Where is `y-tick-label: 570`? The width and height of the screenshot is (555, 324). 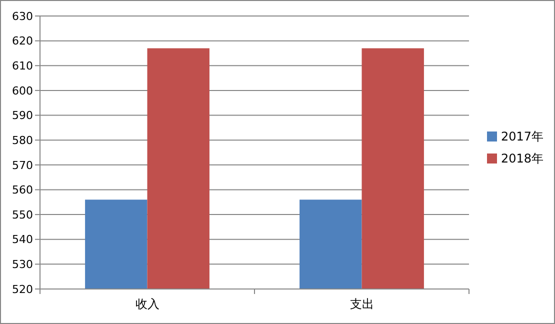
y-tick-label: 570 is located at coordinates (22, 165).